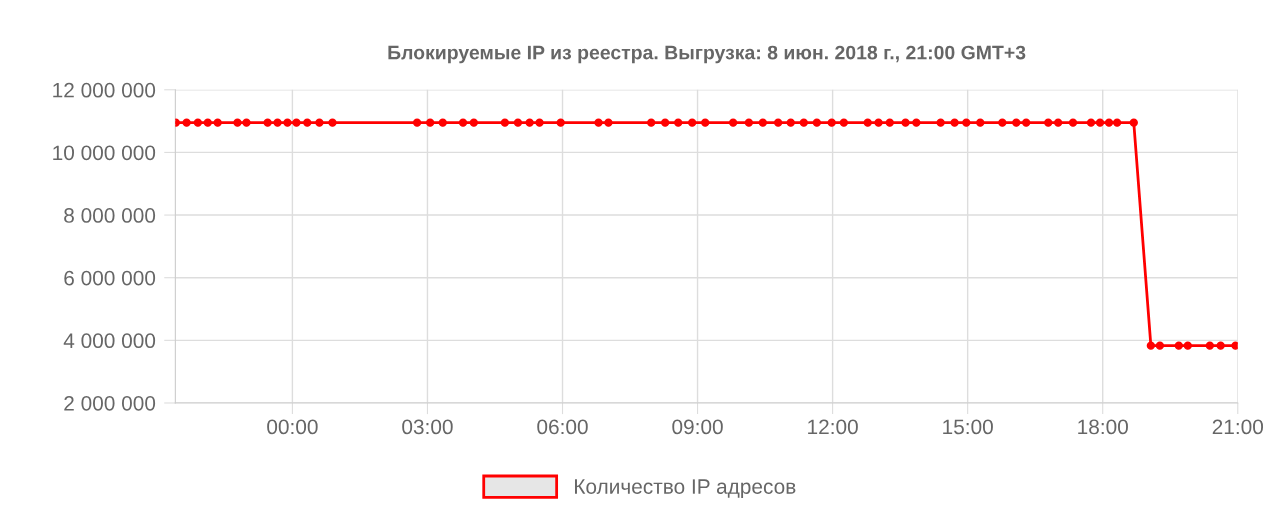 The image size is (1280, 522). Describe the element at coordinates (562, 427) in the screenshot. I see `x-tick-label: 06:00` at that location.